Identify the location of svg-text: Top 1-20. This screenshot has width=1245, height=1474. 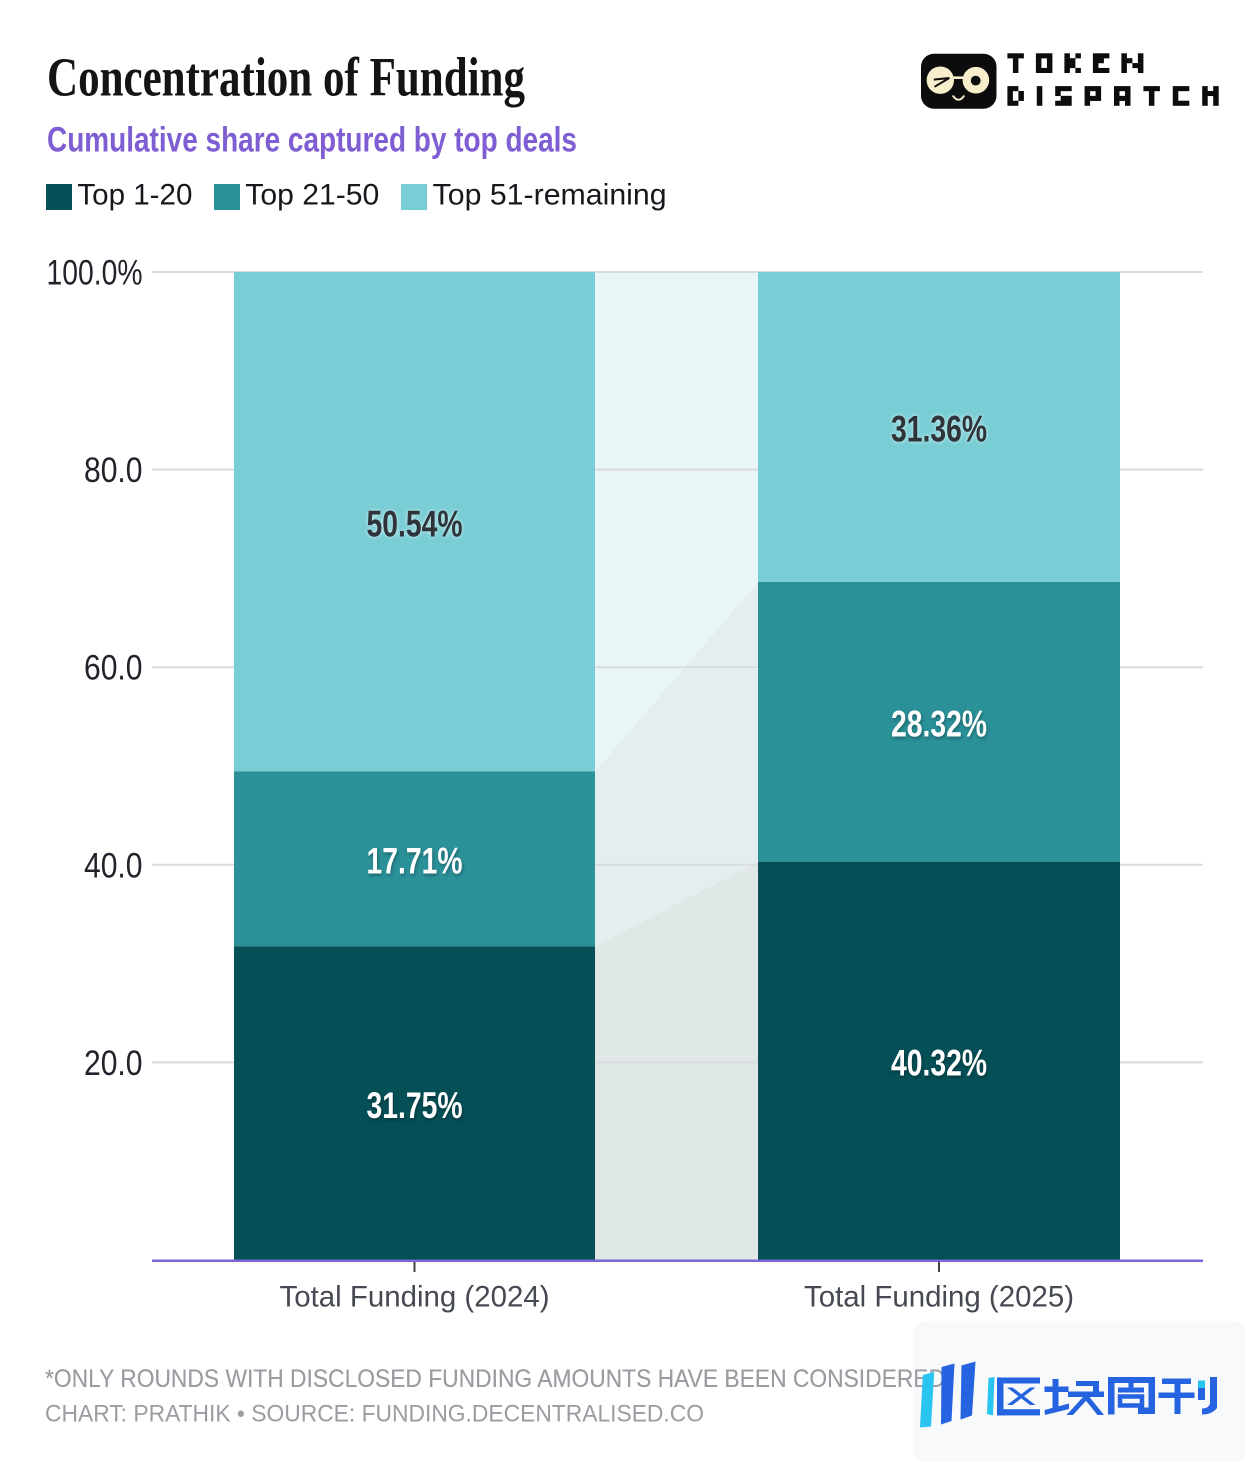
(134, 195).